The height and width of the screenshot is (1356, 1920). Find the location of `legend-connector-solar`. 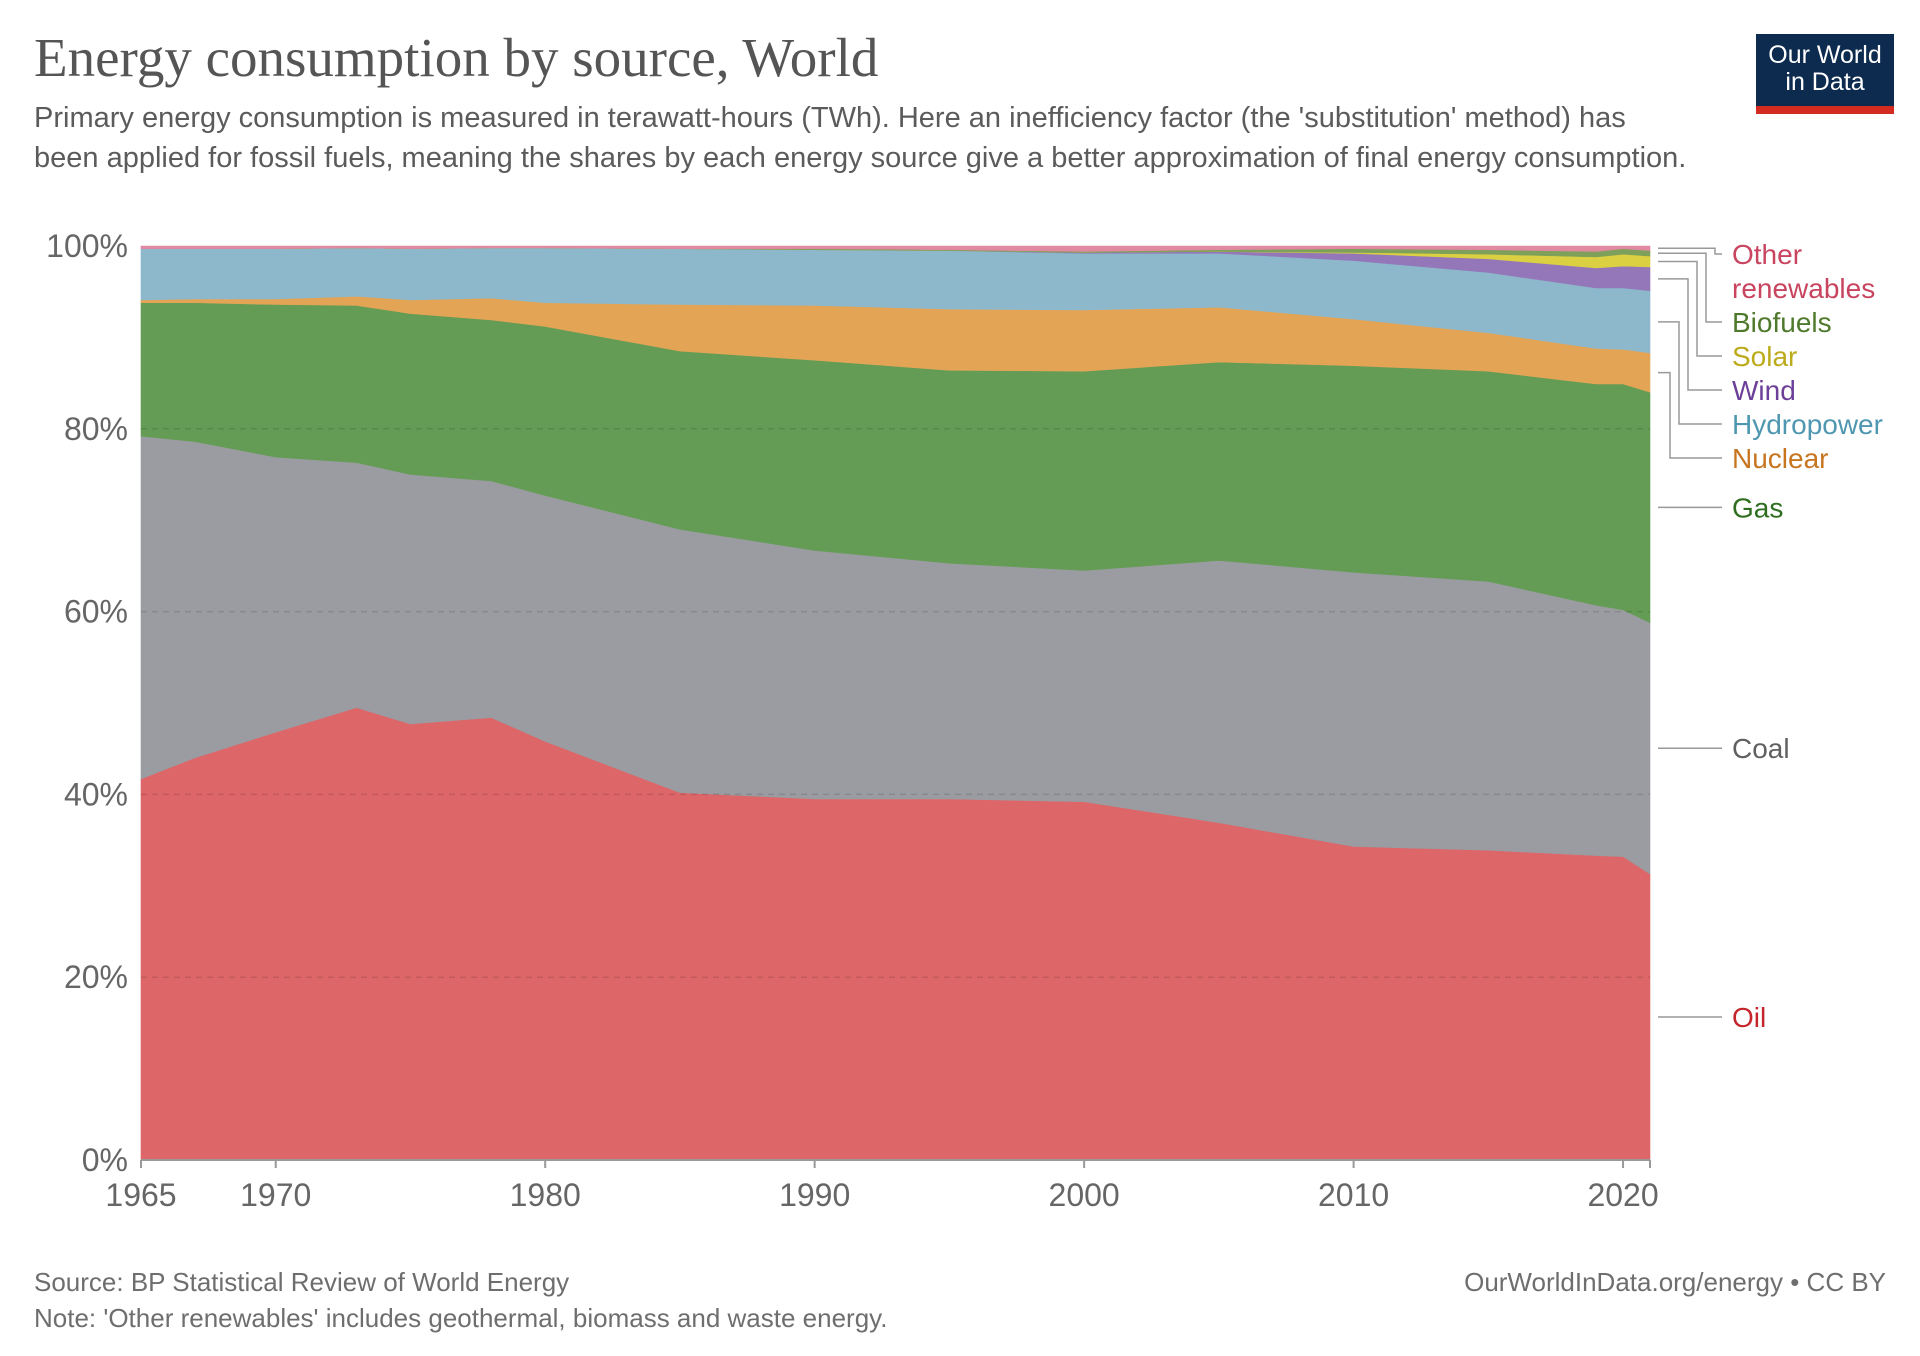

legend-connector-solar is located at coordinates (1690, 308).